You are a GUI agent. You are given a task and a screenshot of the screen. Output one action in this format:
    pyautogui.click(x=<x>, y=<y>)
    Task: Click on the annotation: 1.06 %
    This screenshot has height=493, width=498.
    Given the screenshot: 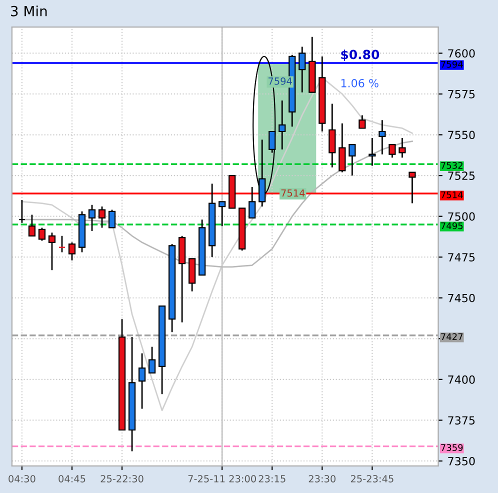 What is the action you would take?
    pyautogui.click(x=359, y=83)
    